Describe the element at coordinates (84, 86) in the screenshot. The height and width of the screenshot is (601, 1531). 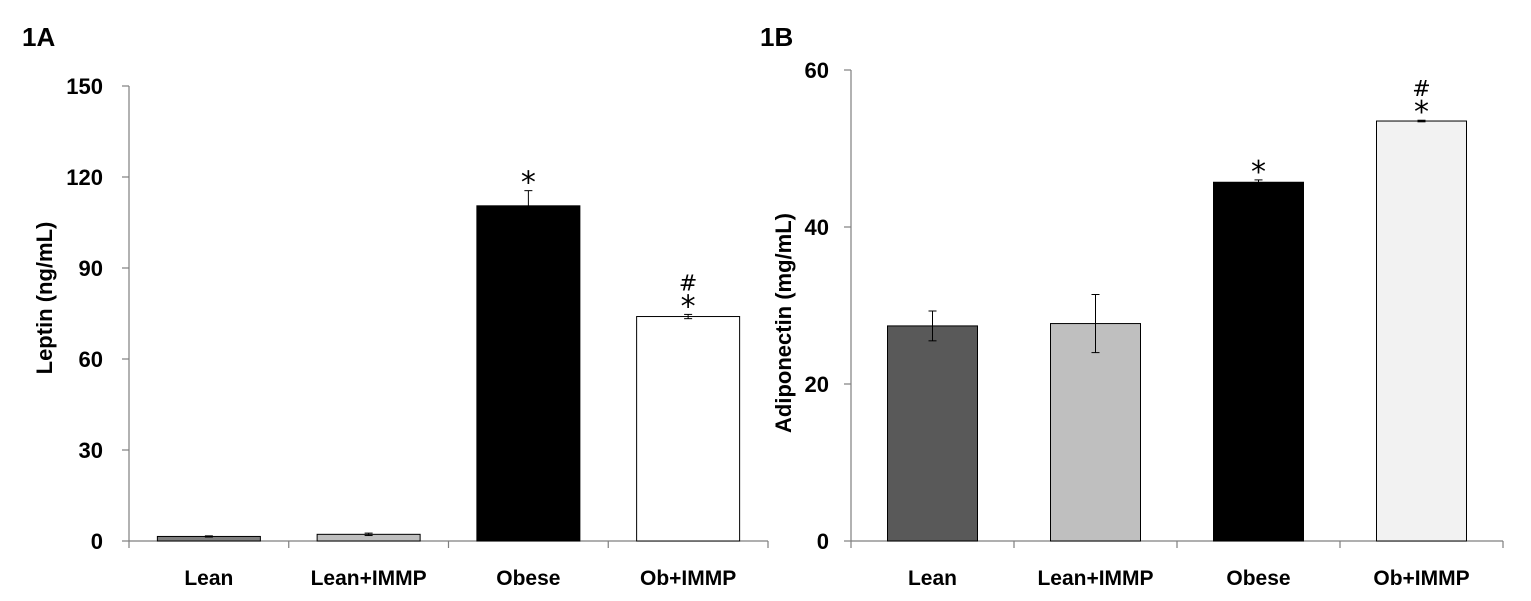
I see `y-tick-label: 150` at that location.